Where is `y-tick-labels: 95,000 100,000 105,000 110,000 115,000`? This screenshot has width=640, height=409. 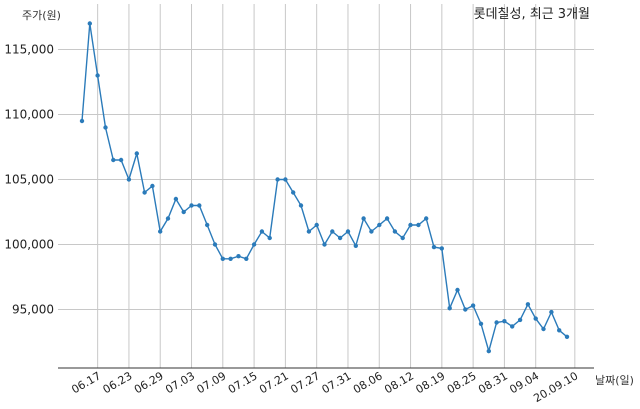
y-tick-labels: 95,000 100,000 105,000 110,000 115,000 is located at coordinates (29, 180).